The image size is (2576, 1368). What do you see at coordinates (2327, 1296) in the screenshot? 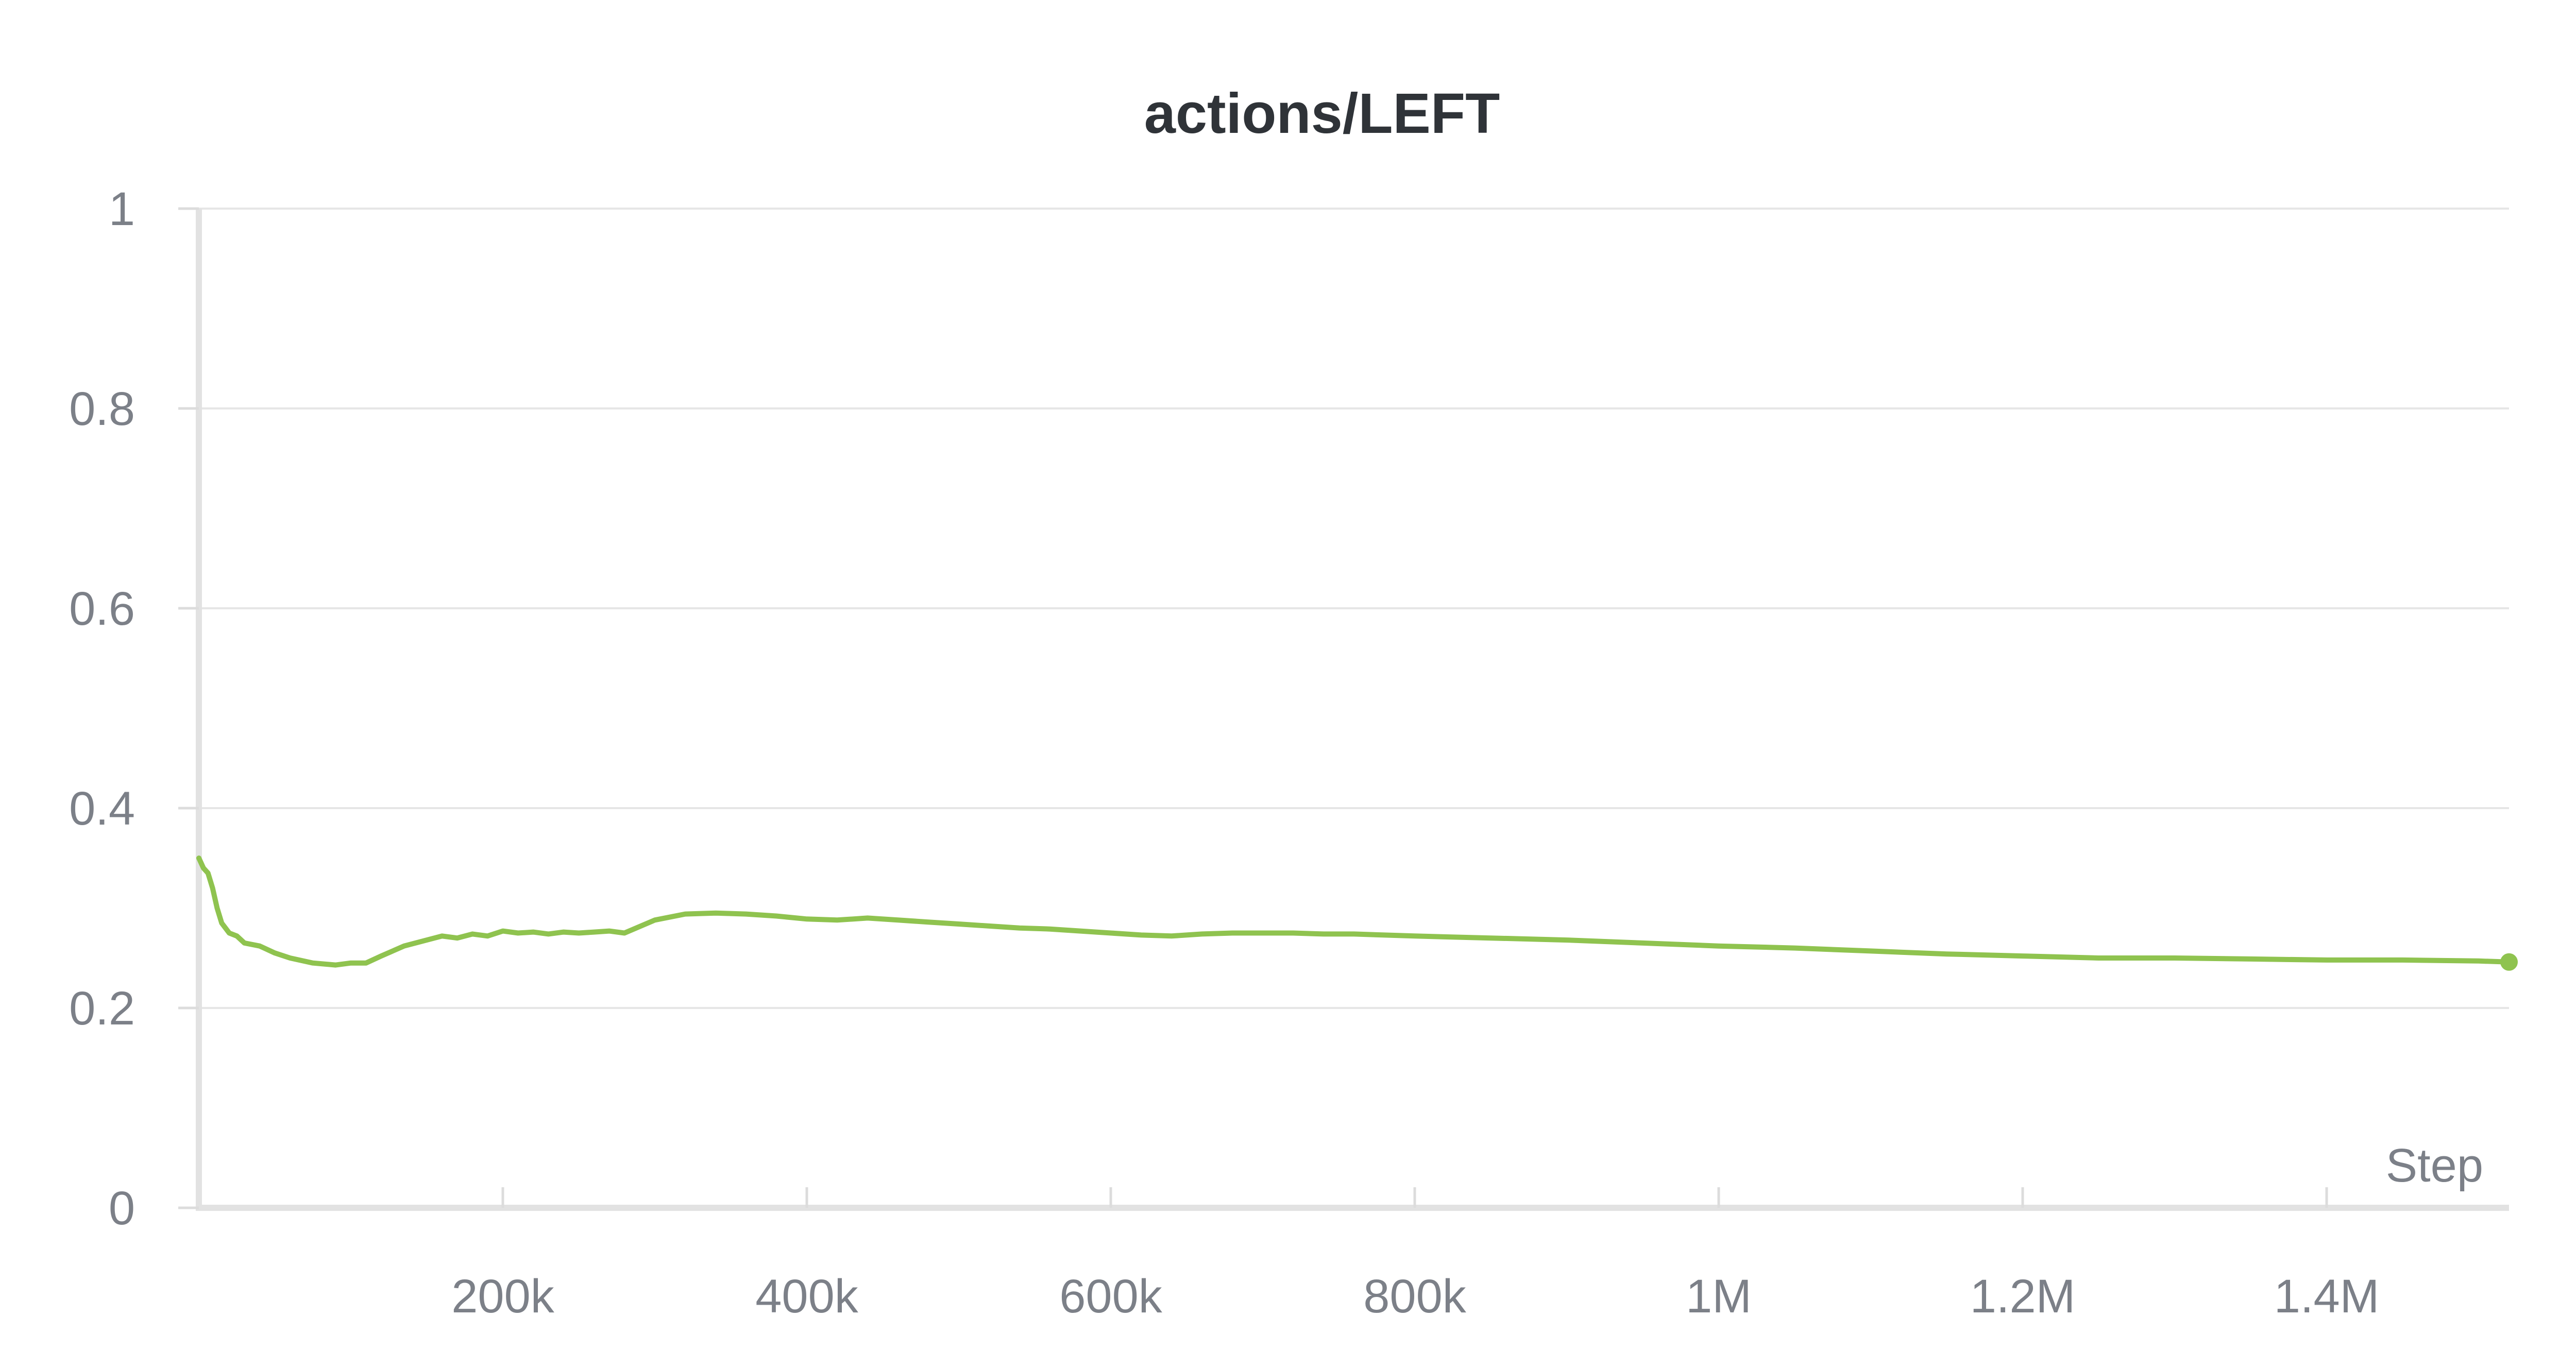
I see `x-tick-label: 1.4M` at bounding box center [2327, 1296].